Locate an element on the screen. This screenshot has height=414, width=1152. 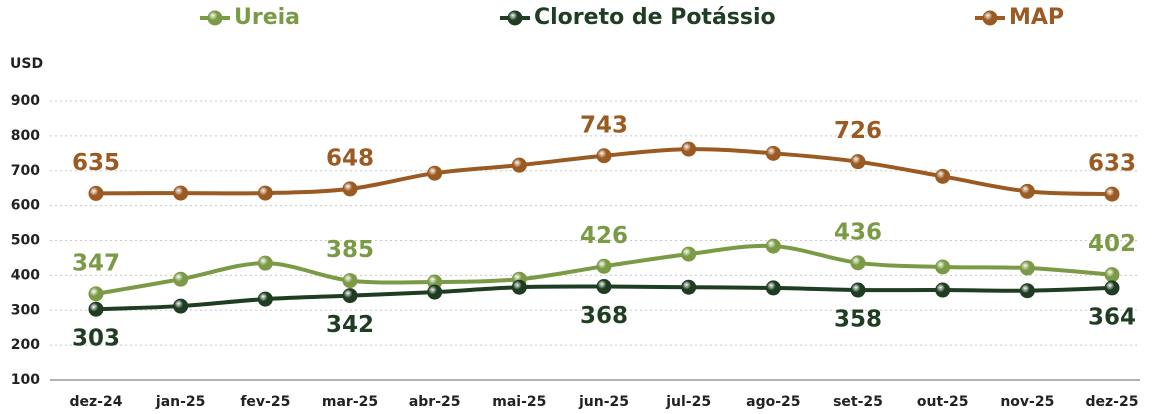
data-label: 368 is located at coordinates (604, 316).